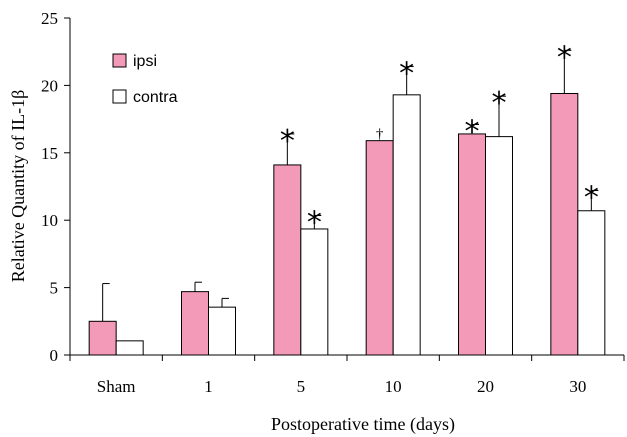  Describe the element at coordinates (485, 386) in the screenshot. I see `x-tick-label: 20` at that location.